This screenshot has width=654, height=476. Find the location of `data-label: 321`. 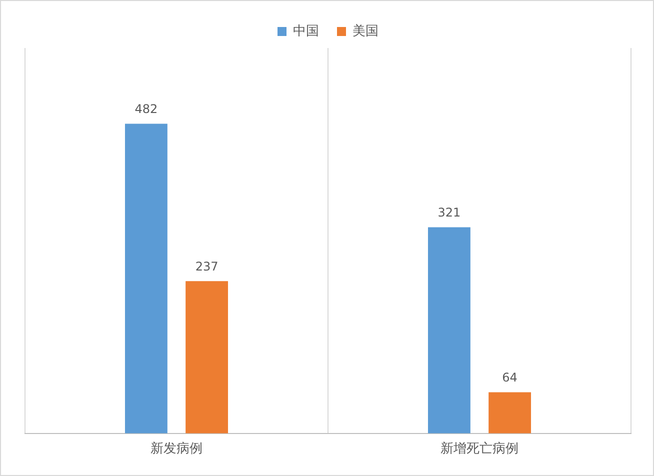

data-label: 321 is located at coordinates (449, 212).